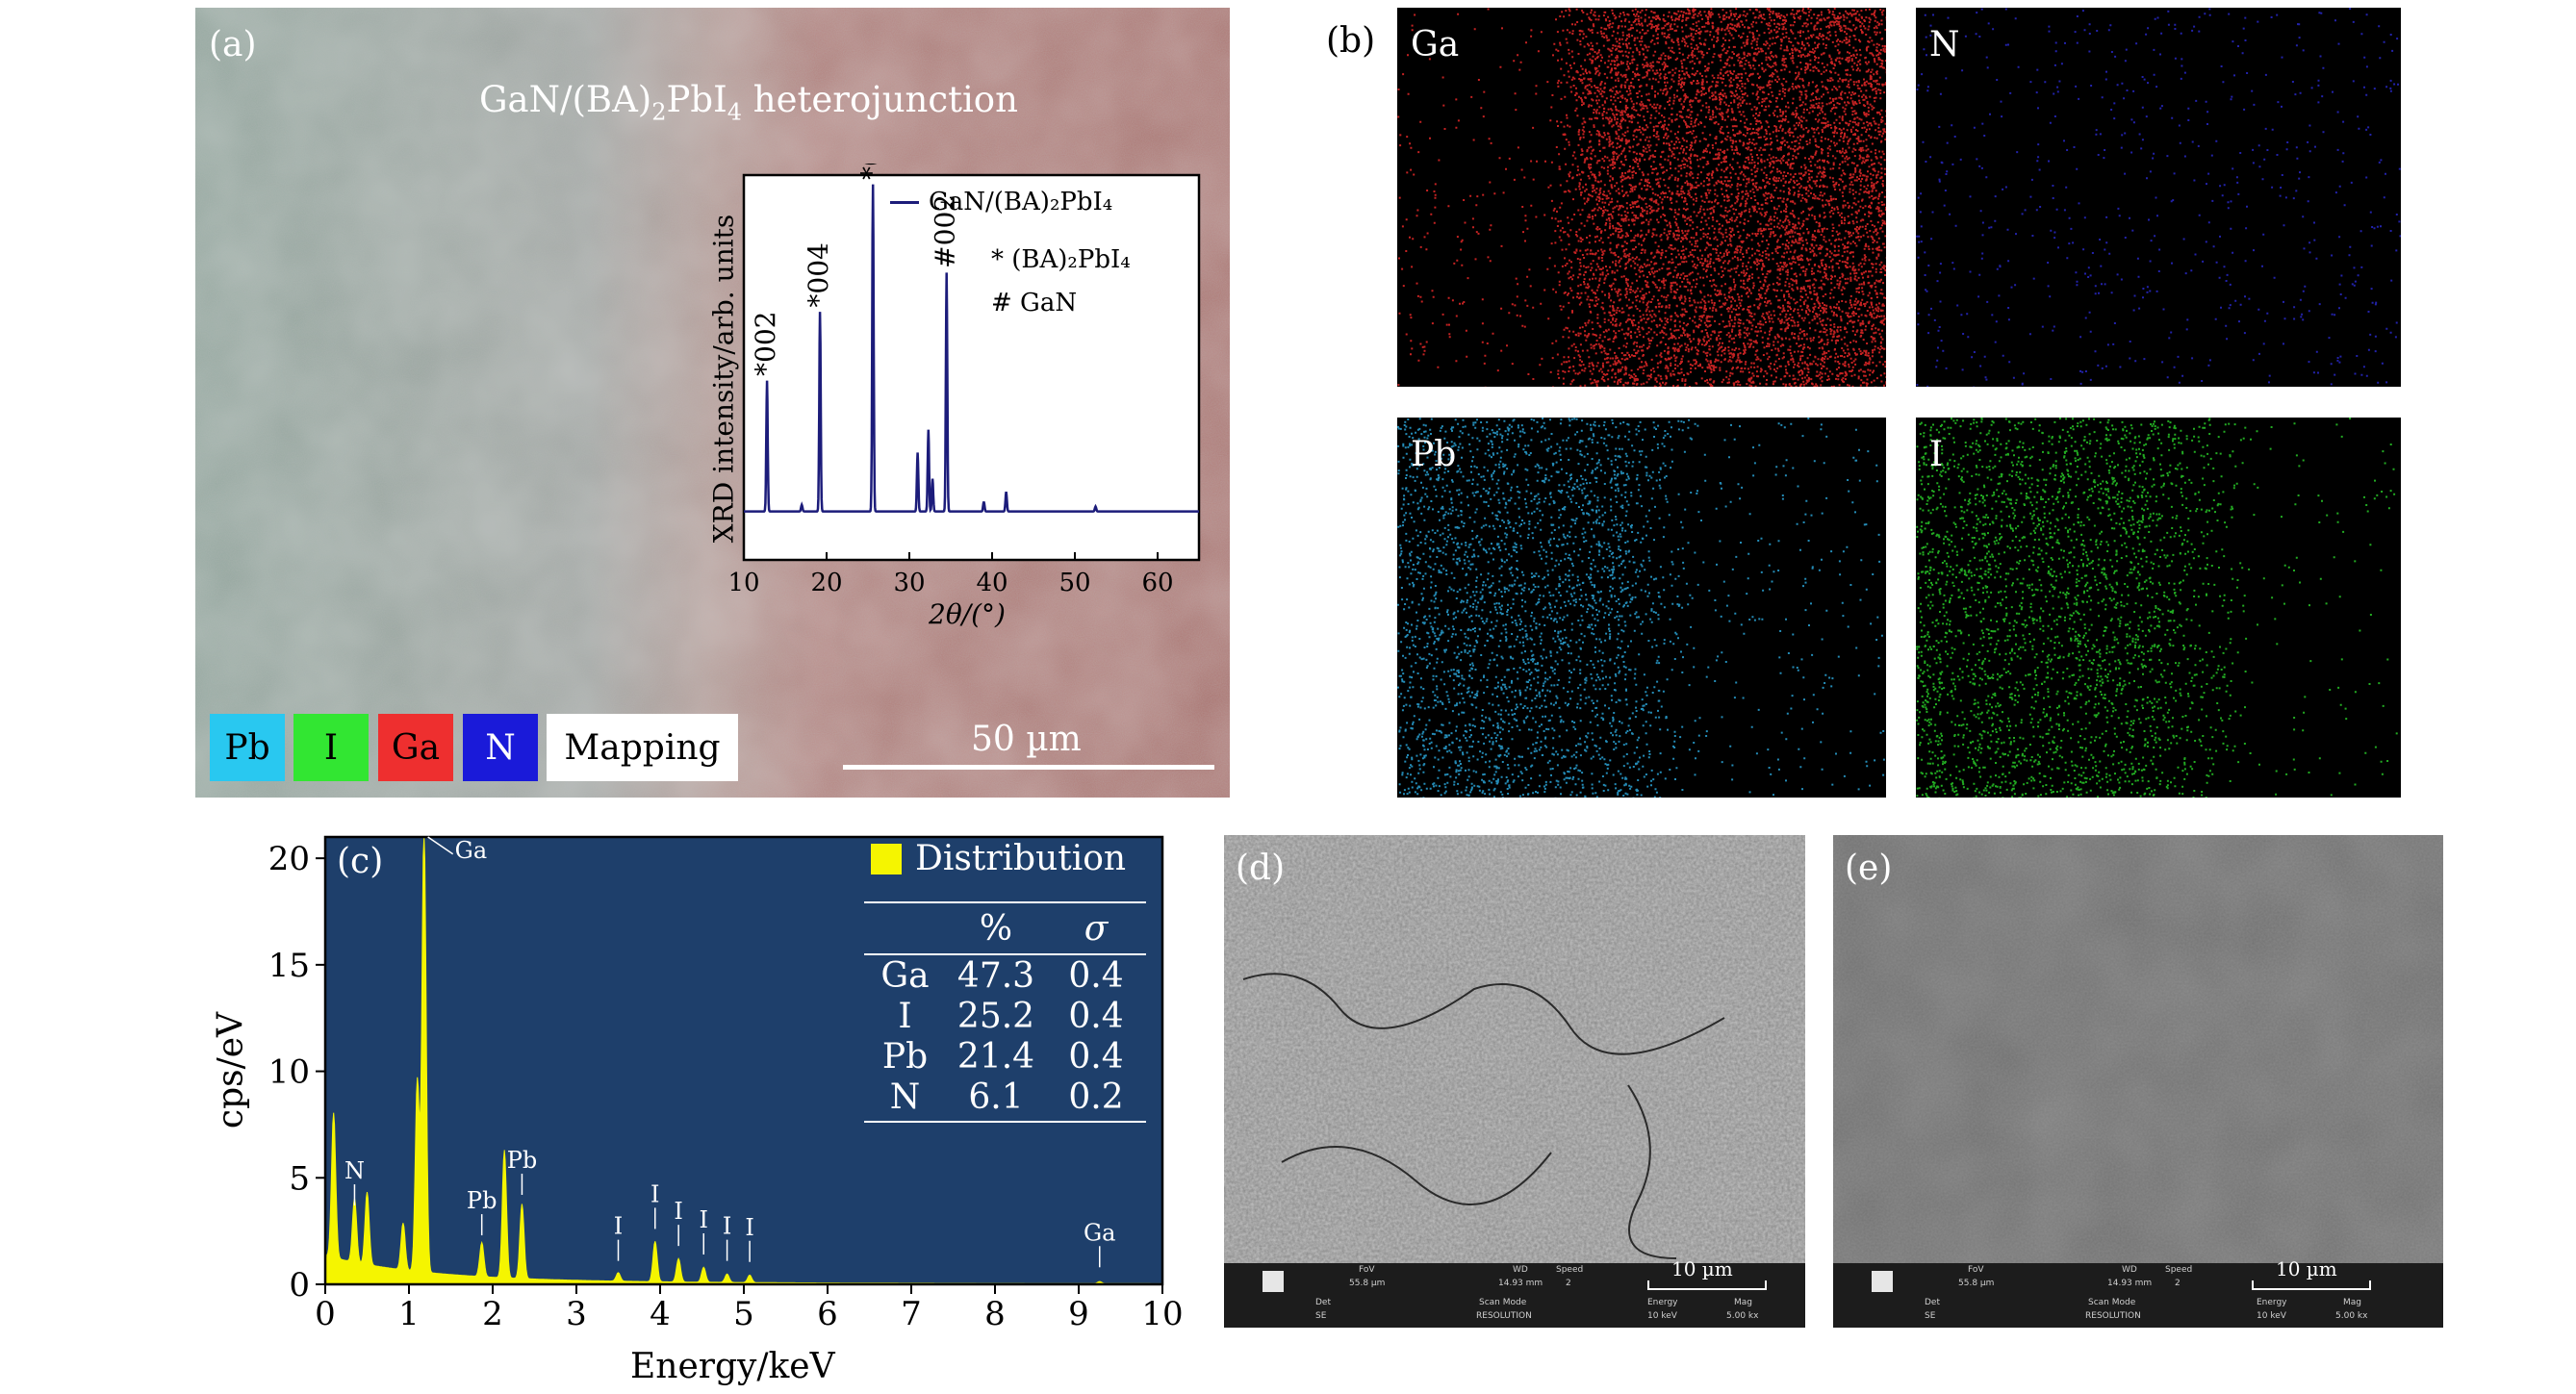  What do you see at coordinates (360, 862) in the screenshot?
I see `panel-c-letter: (c)` at bounding box center [360, 862].